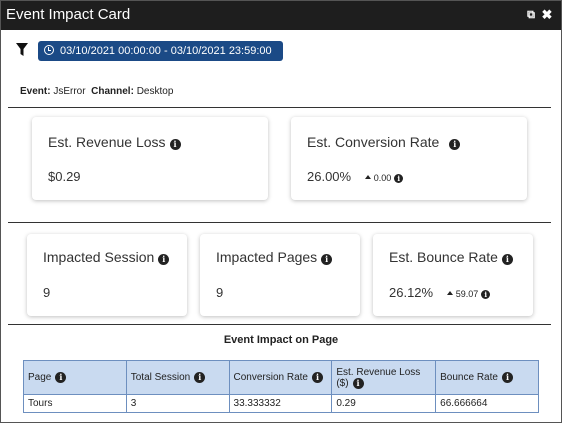 Image resolution: width=562 pixels, height=423 pixels. I want to click on column-header-label: Conversion Rate, so click(270, 377).